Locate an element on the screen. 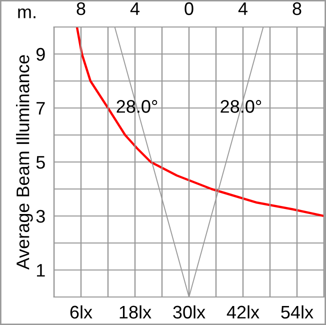 This screenshot has width=326, height=325. y-tick-label: 7 is located at coordinates (40, 108).